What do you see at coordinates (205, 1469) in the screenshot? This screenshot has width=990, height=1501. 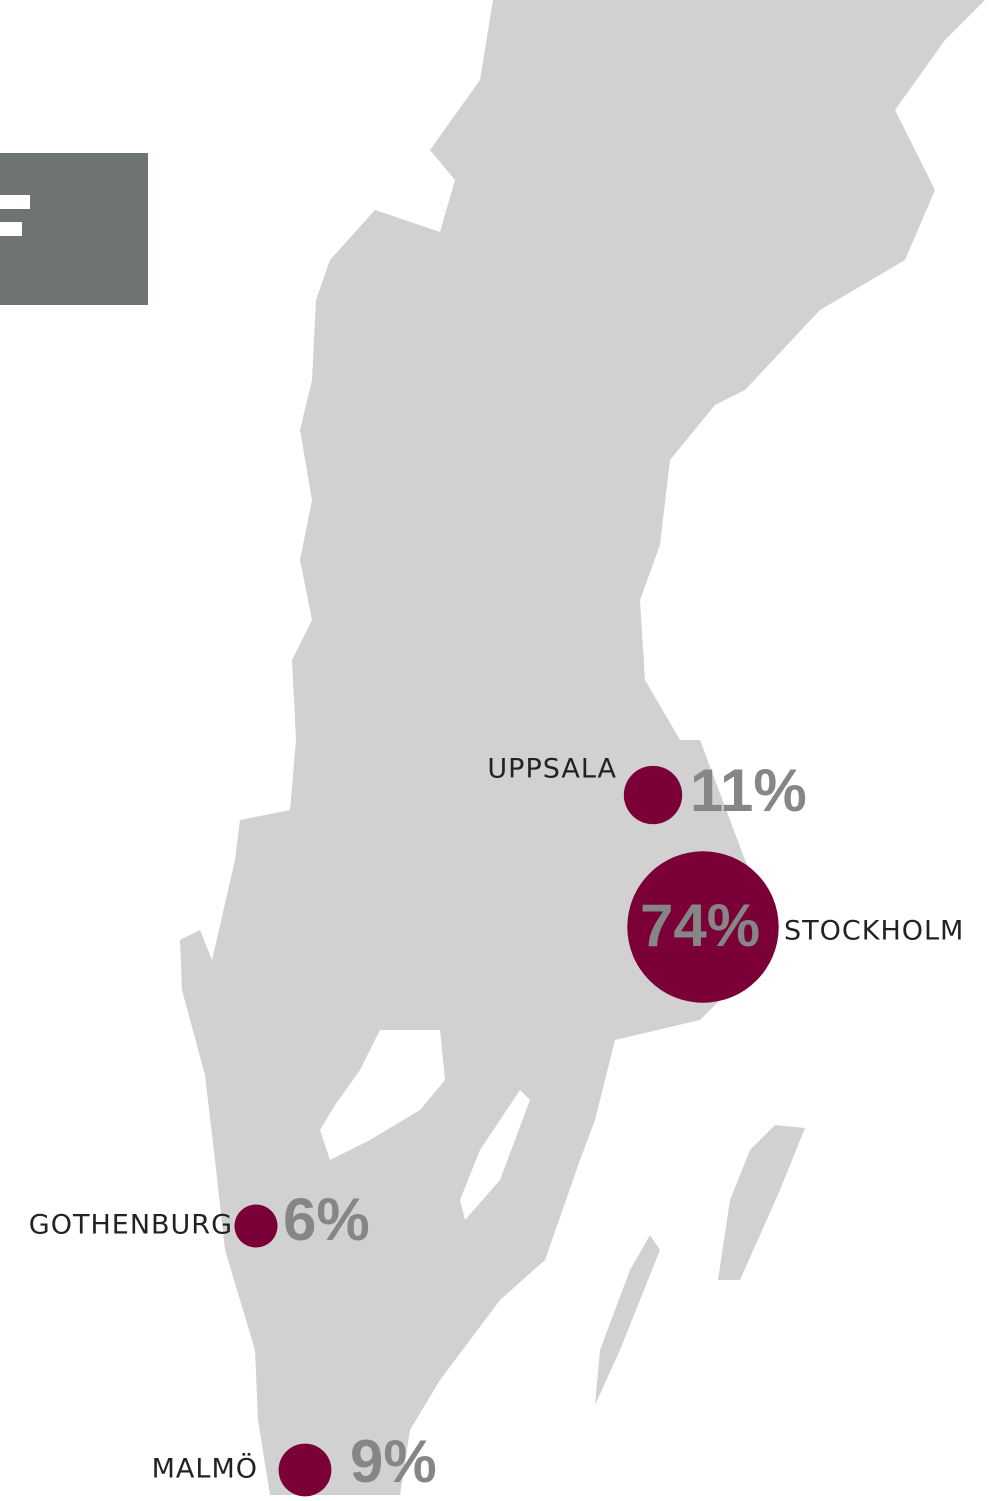 I see `city-name: MALMÖ` at bounding box center [205, 1469].